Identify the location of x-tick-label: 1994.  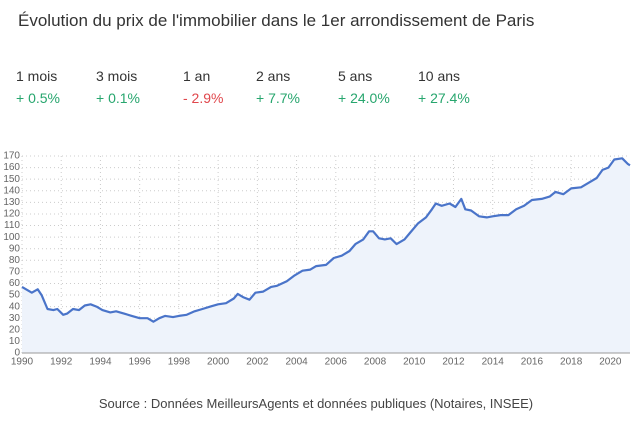
(100, 362).